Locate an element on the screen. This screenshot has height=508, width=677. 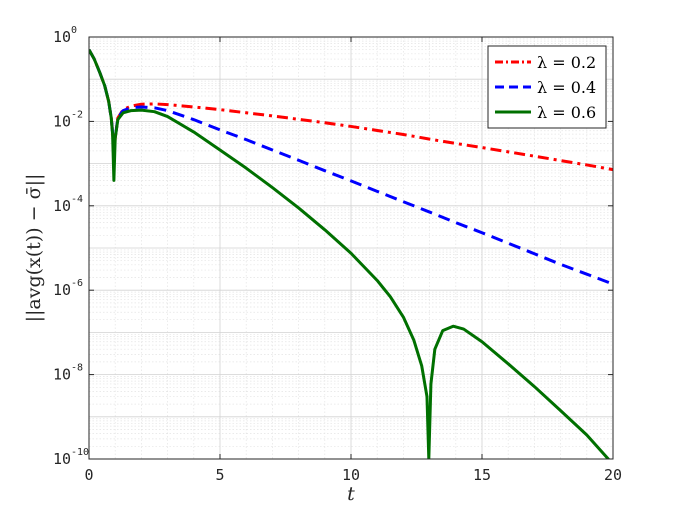
y-tick-label: 10 -6 is located at coordinates (68, 288).